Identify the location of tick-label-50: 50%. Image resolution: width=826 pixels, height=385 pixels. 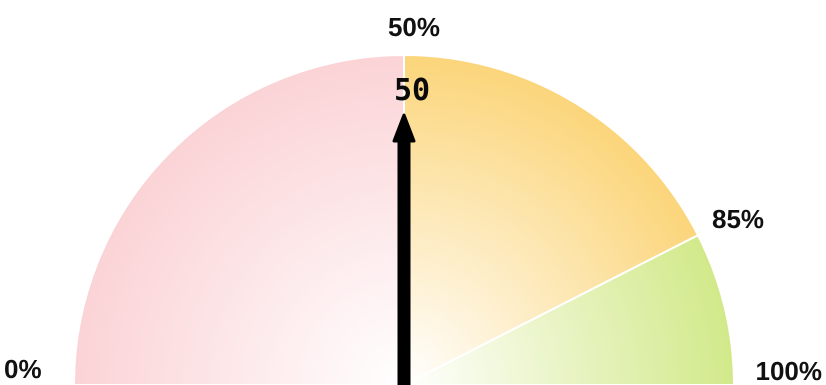
(414, 27).